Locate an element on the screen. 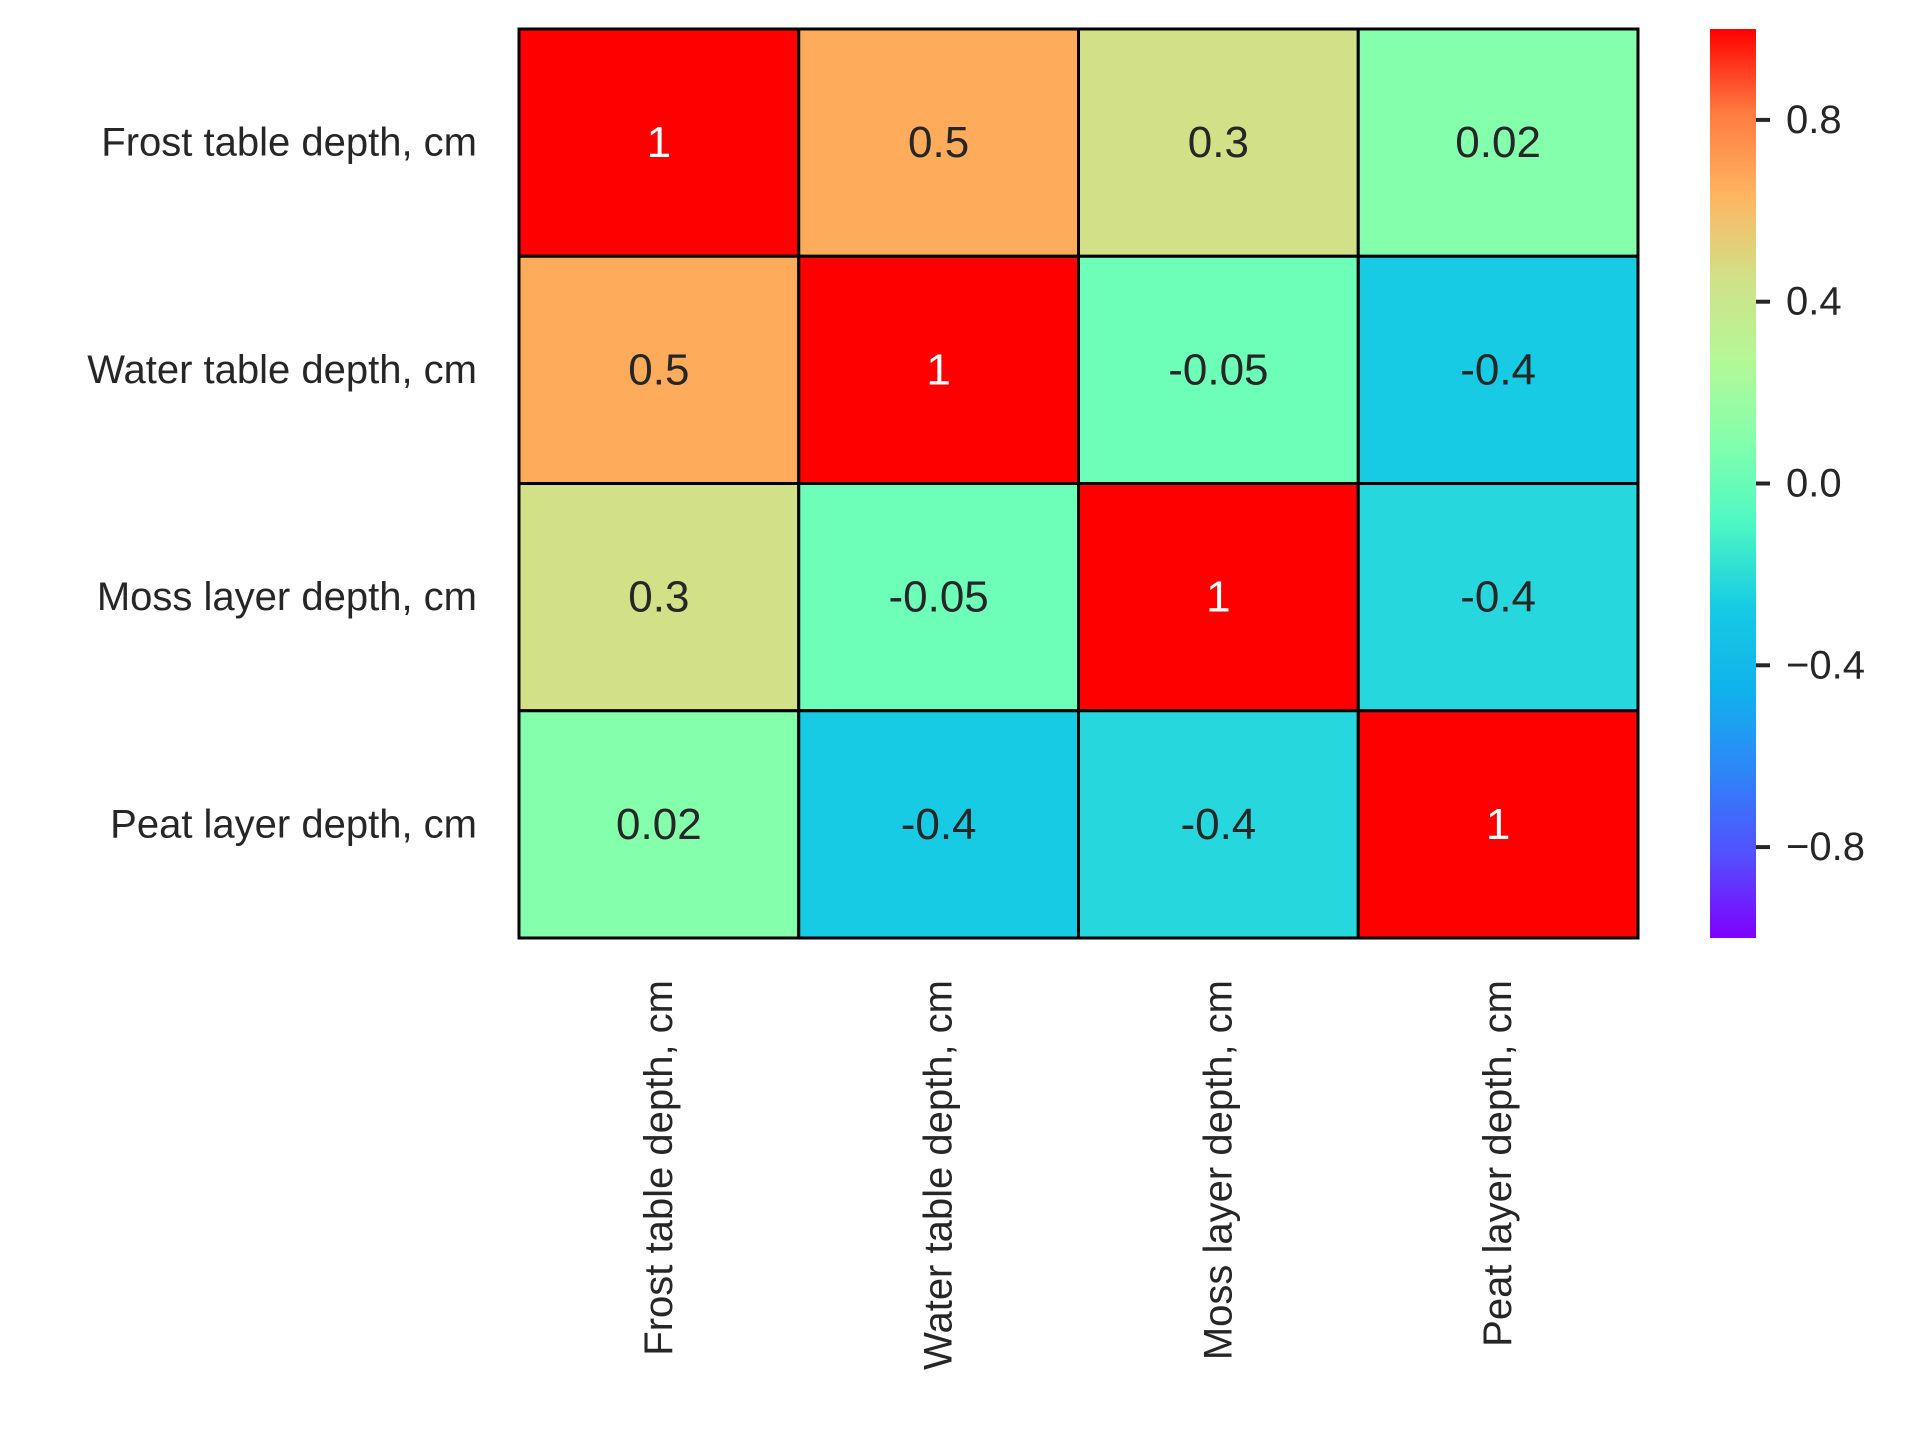 The width and height of the screenshot is (1907, 1451). x-tick-label: Frost table depth, cm is located at coordinates (659, 1168).